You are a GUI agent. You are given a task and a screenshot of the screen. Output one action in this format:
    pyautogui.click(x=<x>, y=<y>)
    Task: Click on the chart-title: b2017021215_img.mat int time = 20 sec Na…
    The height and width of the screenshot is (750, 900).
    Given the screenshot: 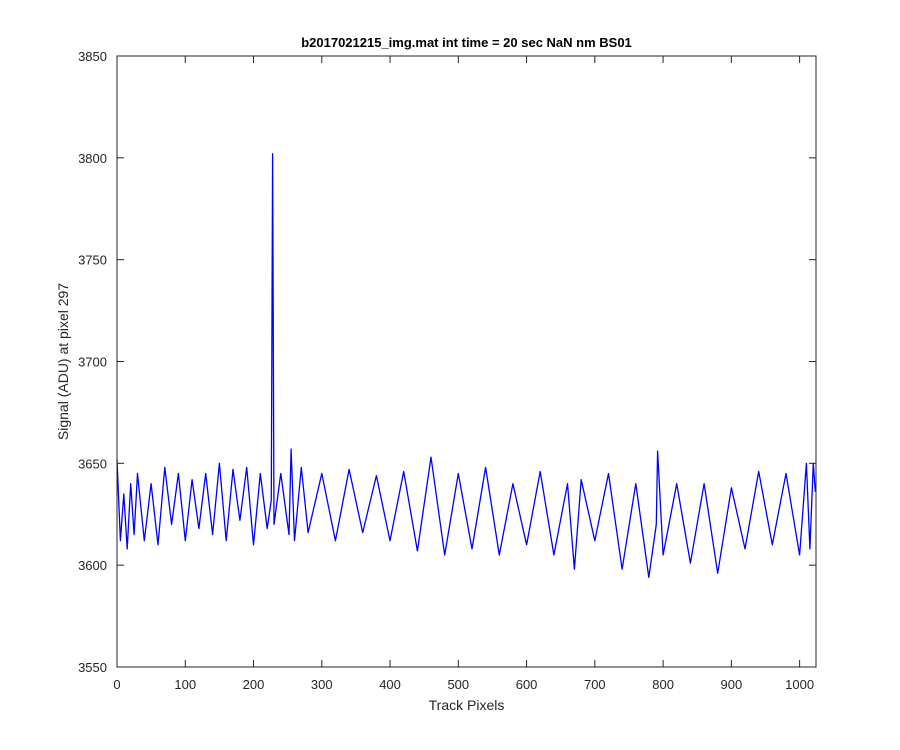 What is the action you would take?
    pyautogui.click(x=466, y=42)
    